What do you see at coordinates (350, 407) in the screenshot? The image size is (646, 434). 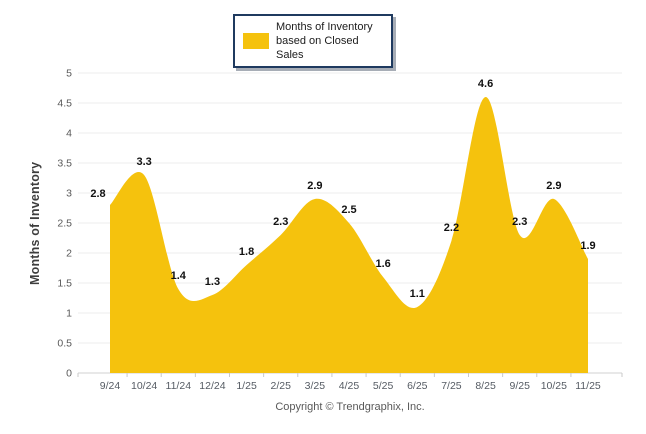 I see `copyright-text: Copyright © Trendgraphix, Inc.` at bounding box center [350, 407].